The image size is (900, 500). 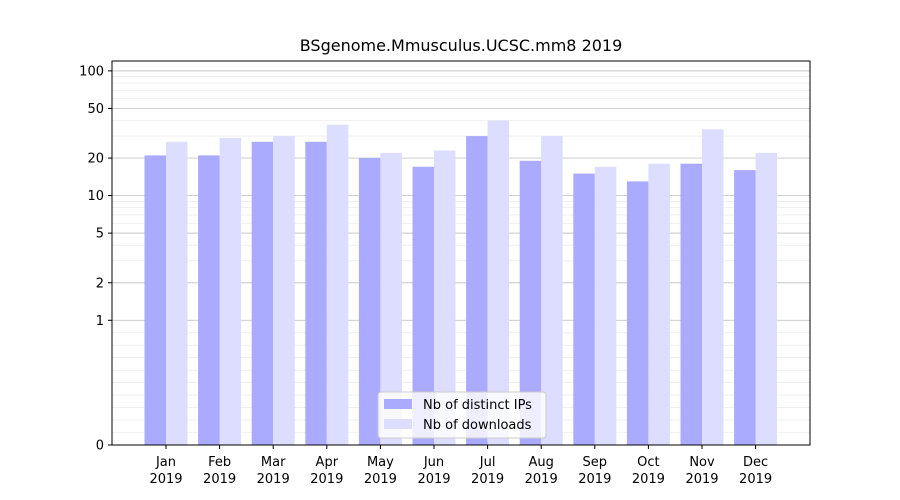 What do you see at coordinates (541, 462) in the screenshot?
I see `x-tick-label-month: Aug` at bounding box center [541, 462].